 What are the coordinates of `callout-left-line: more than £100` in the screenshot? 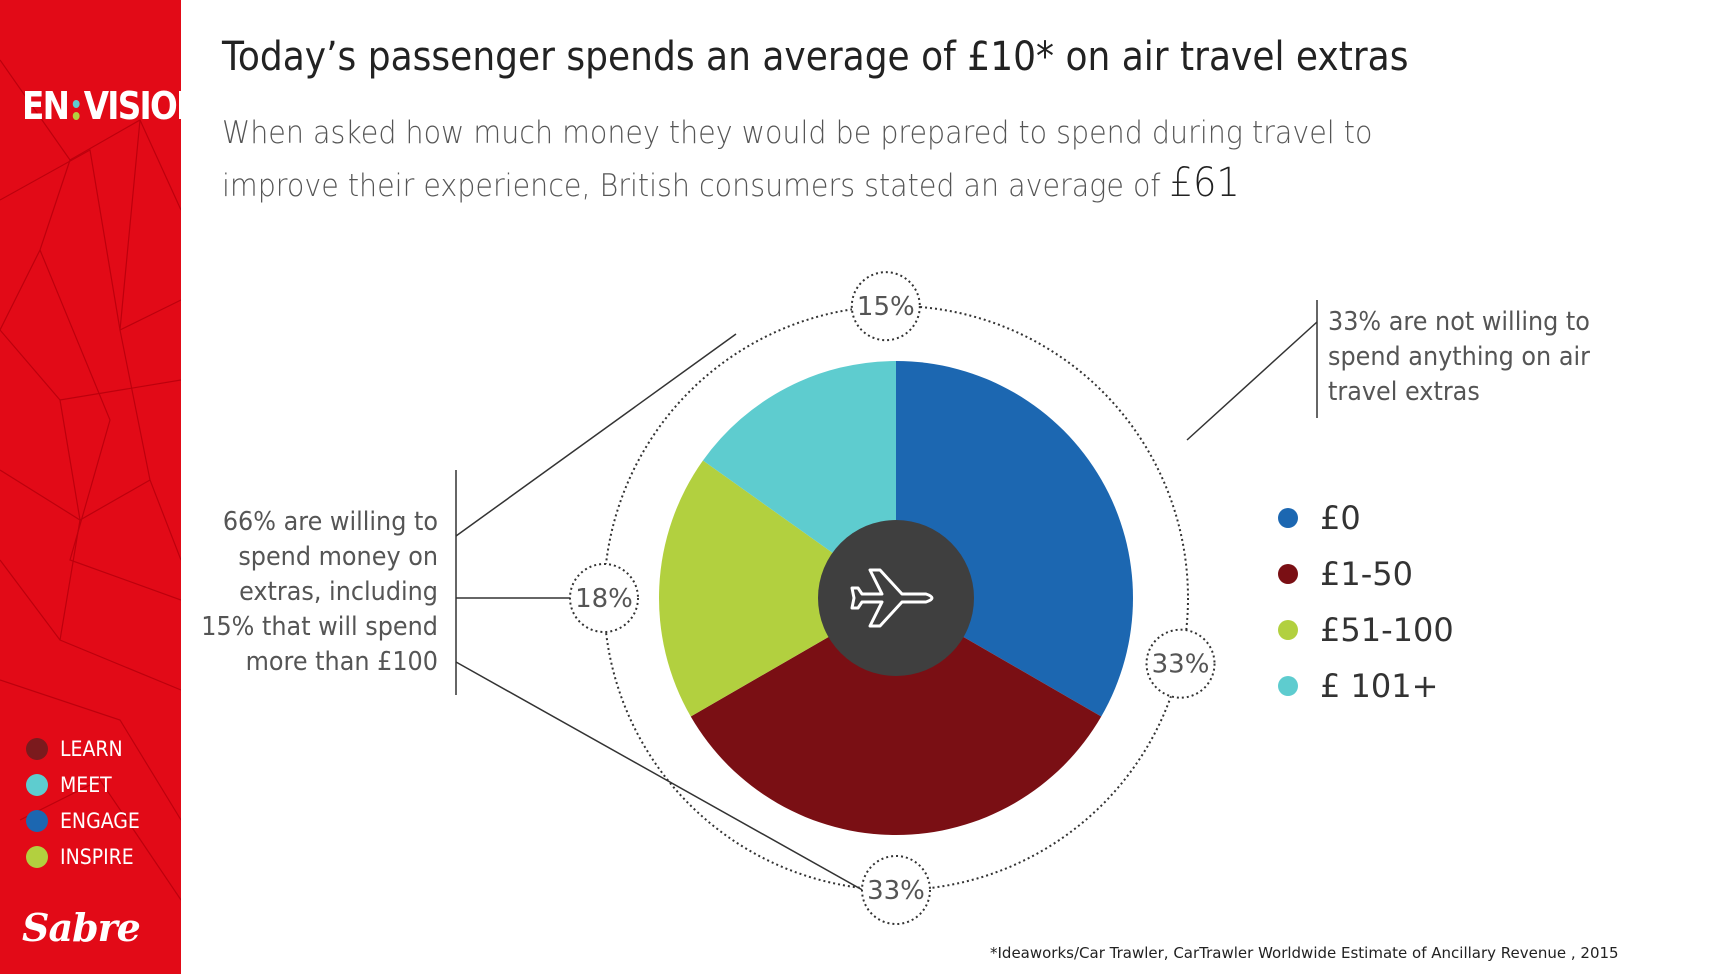 It's located at (341, 662).